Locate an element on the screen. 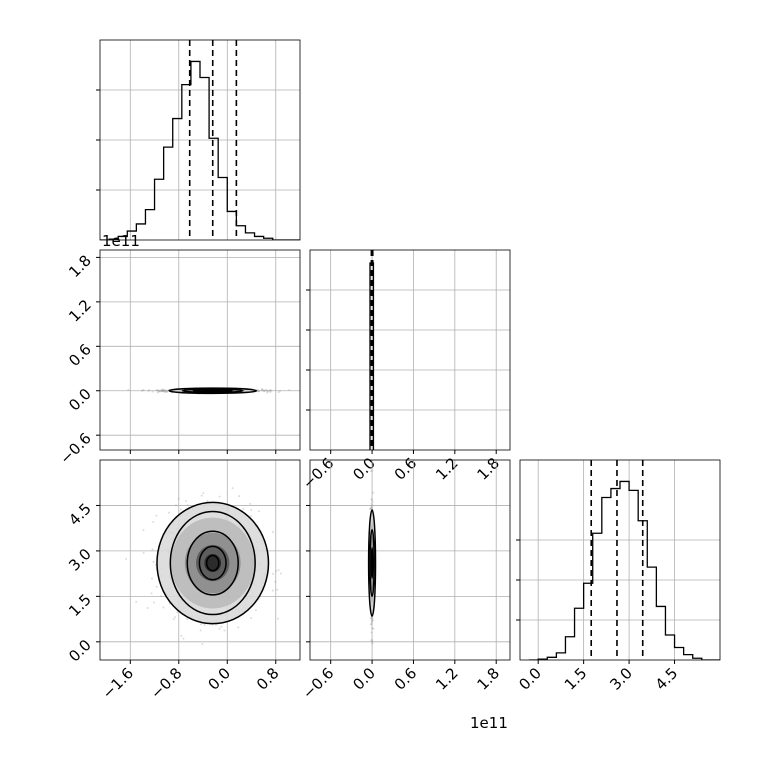 Image resolution: width=760 pixels, height=760 pixels. hist2d-x1-x3-panel: −1.6 −0.8 0.0 0.8 0.0 1.5 3.0 4.5 is located at coordinates (183, 581).